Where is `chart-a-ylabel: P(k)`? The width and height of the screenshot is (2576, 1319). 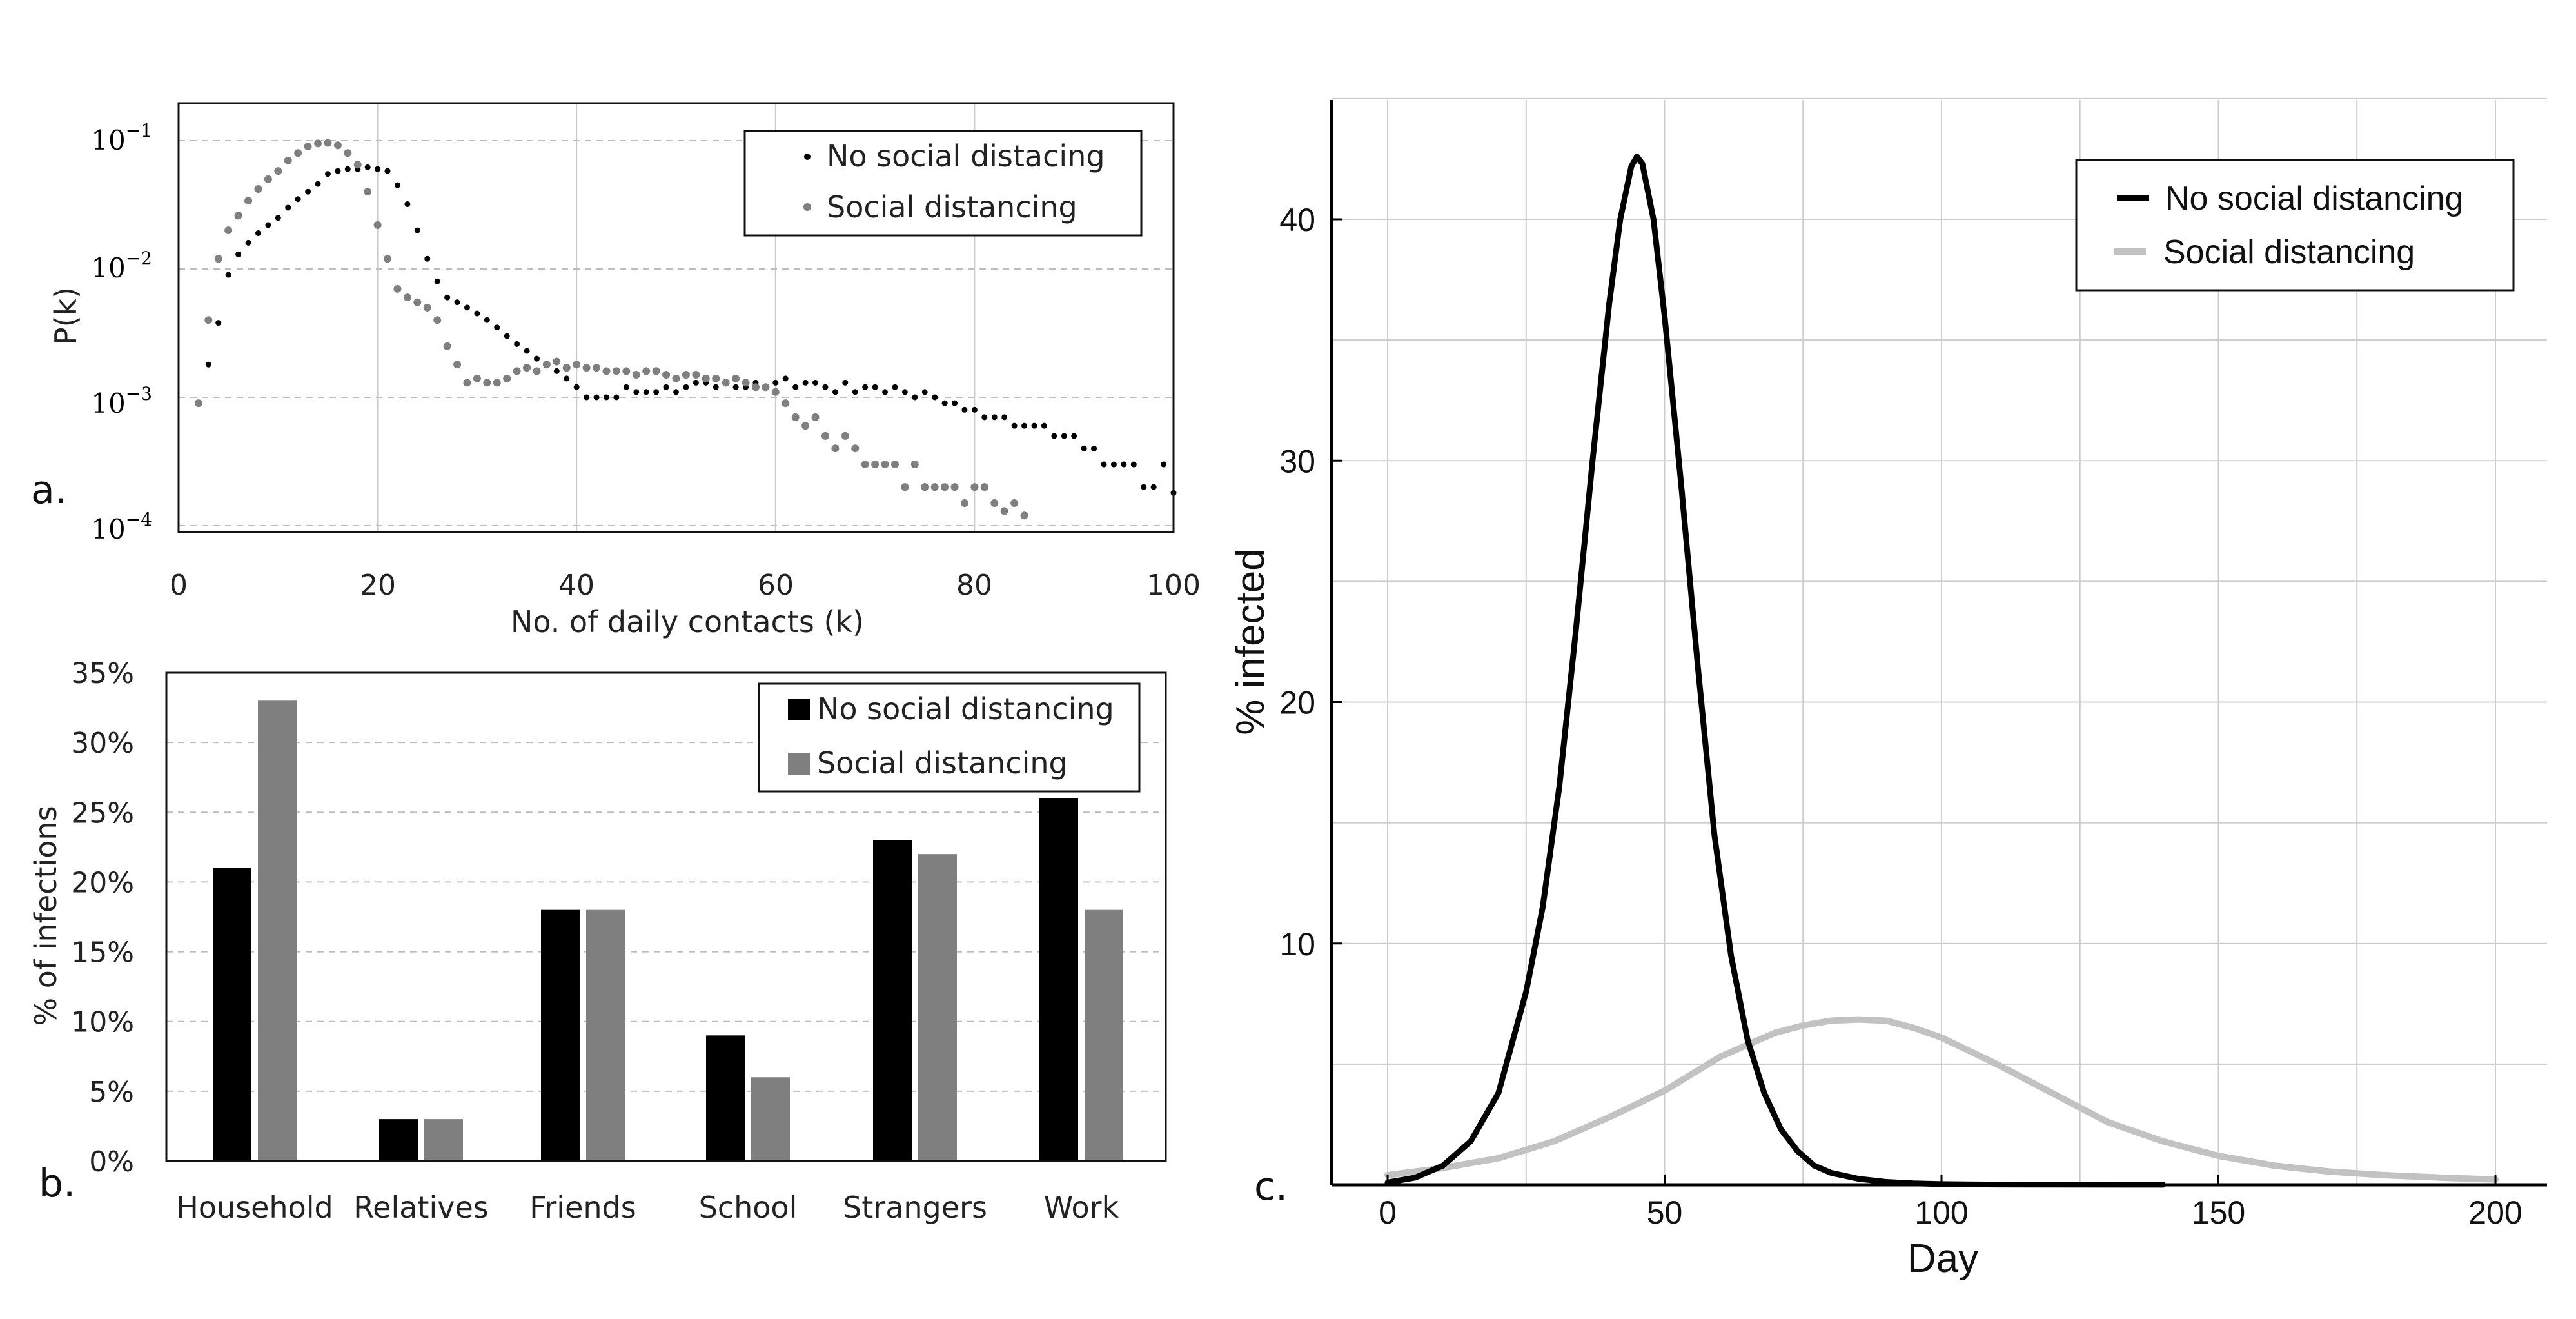
chart-a-ylabel: P(k) is located at coordinates (65, 316).